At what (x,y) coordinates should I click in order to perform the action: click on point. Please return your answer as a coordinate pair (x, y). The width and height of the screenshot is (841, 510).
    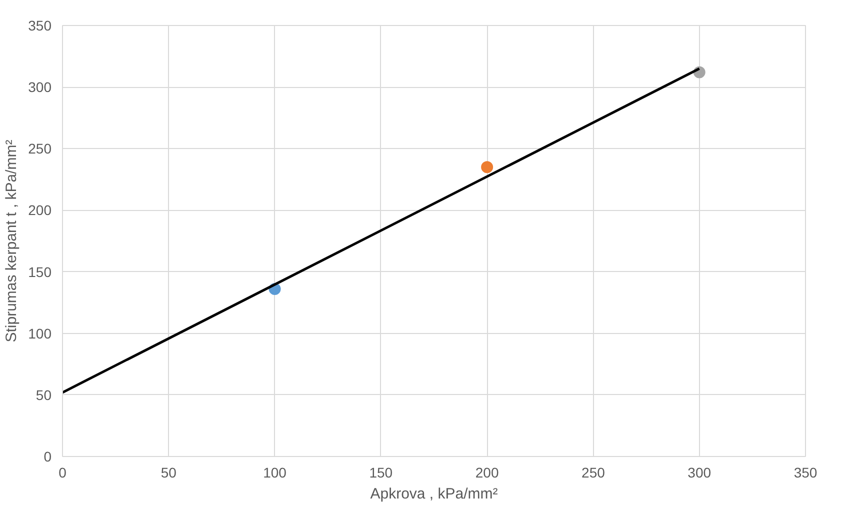
    Looking at the image, I should click on (487, 167).